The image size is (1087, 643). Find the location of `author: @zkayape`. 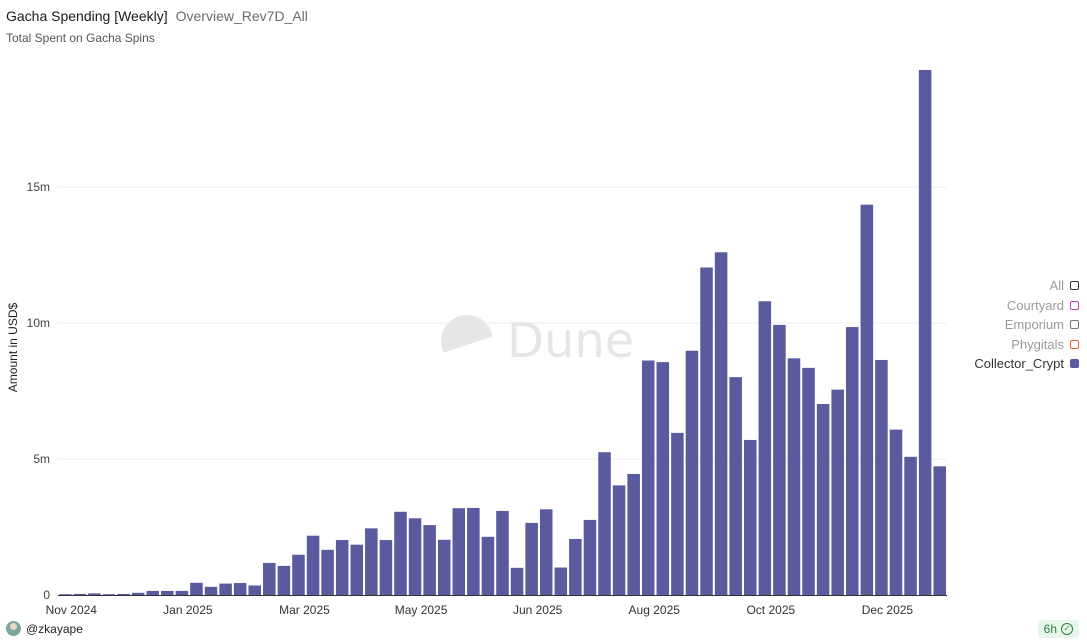

author: @zkayape is located at coordinates (44, 628).